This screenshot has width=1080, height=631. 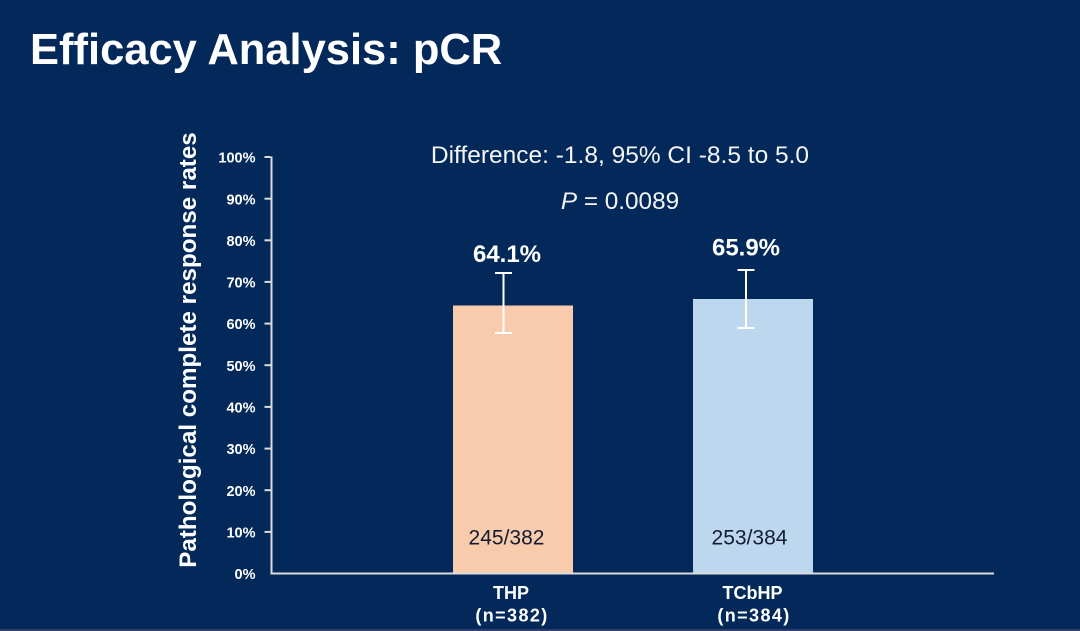 I want to click on svg-text: 253/384, so click(x=750, y=538).